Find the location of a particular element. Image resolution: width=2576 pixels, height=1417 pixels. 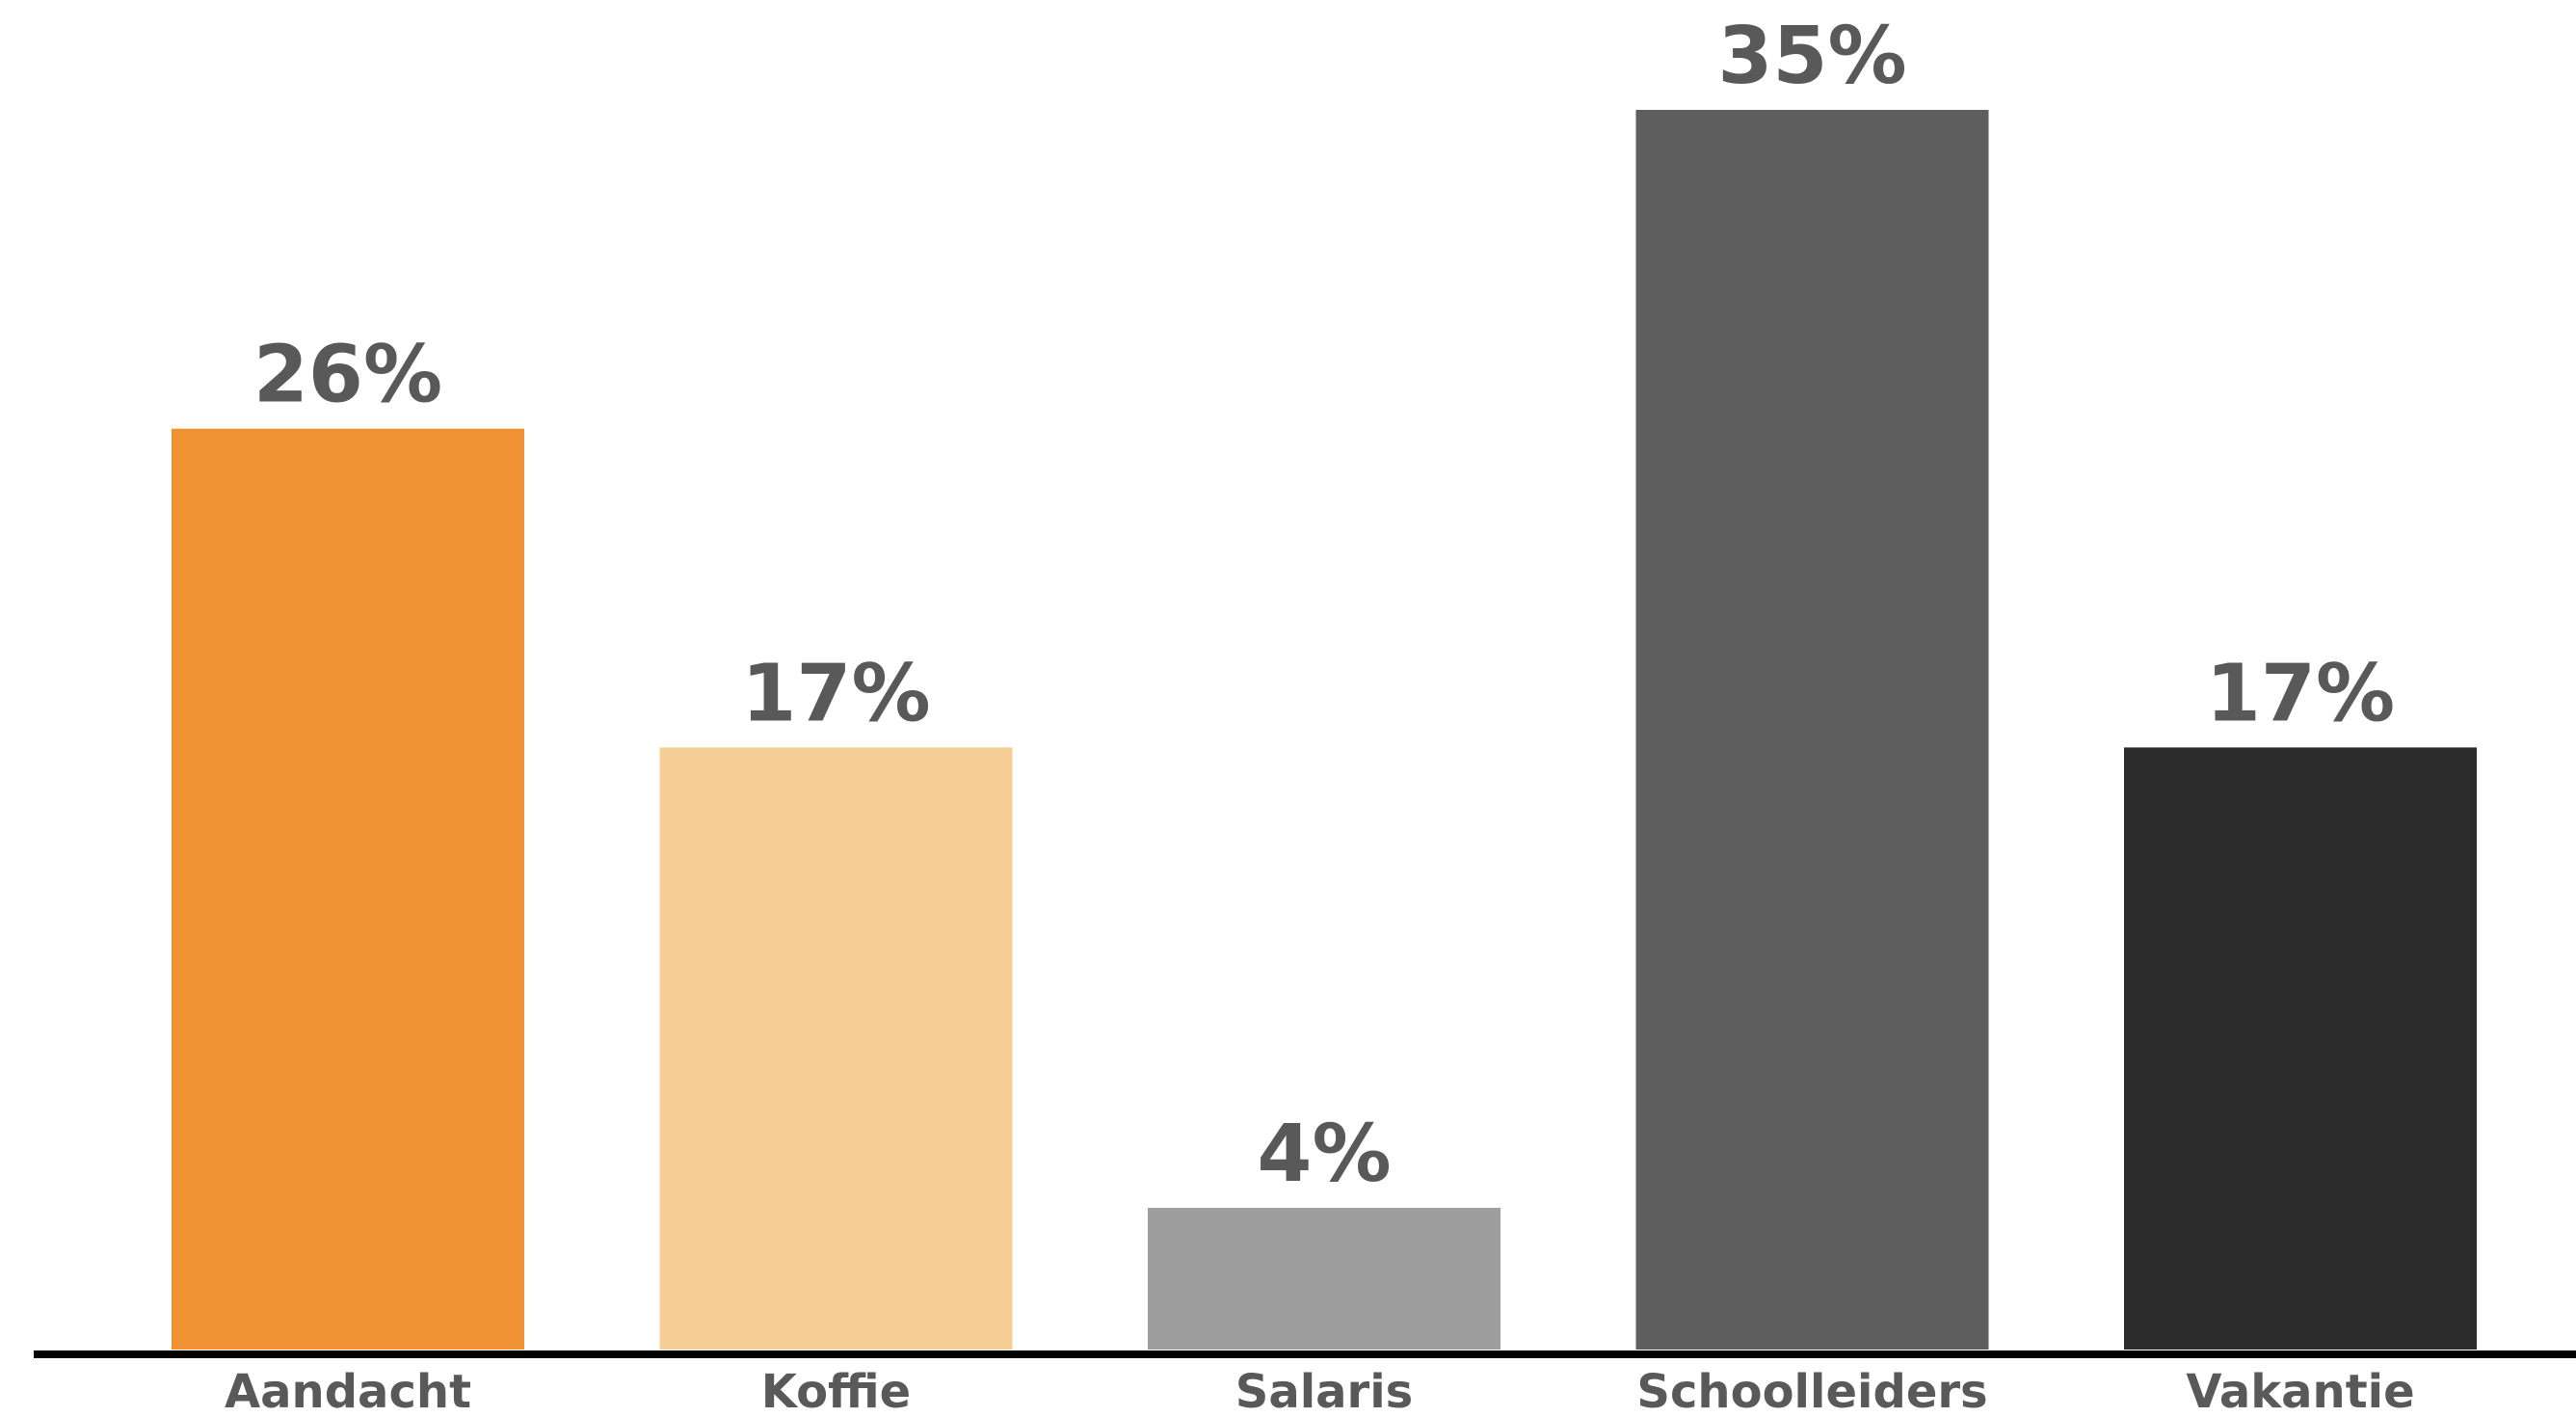

category-label-schoolleiders: Schoolleiders is located at coordinates (1811, 1391).